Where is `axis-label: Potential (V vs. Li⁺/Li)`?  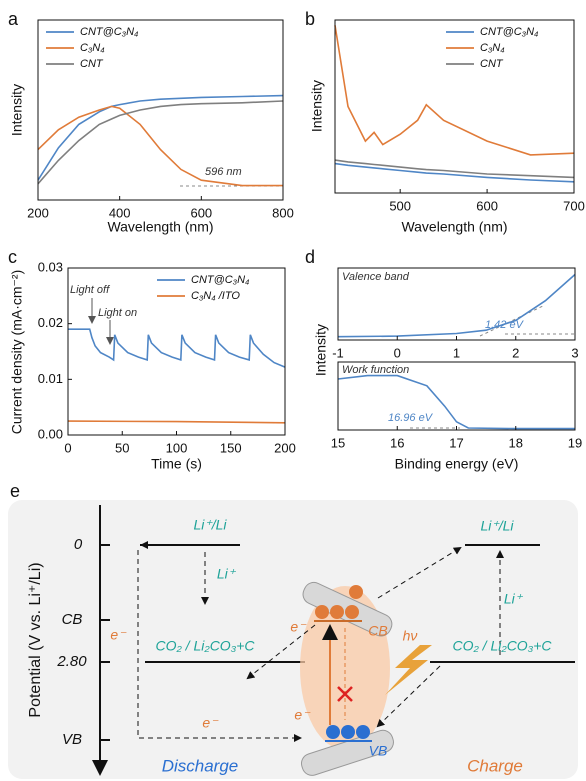 axis-label: Potential (V vs. Li⁺/Li) is located at coordinates (35, 639).